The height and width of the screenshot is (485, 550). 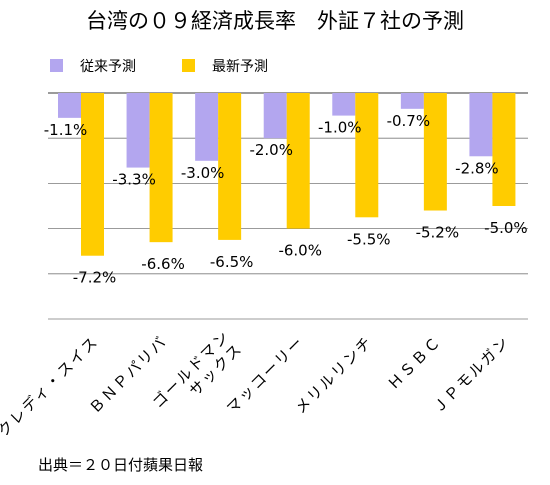 I want to click on data-label: -1.1%, so click(x=66, y=130).